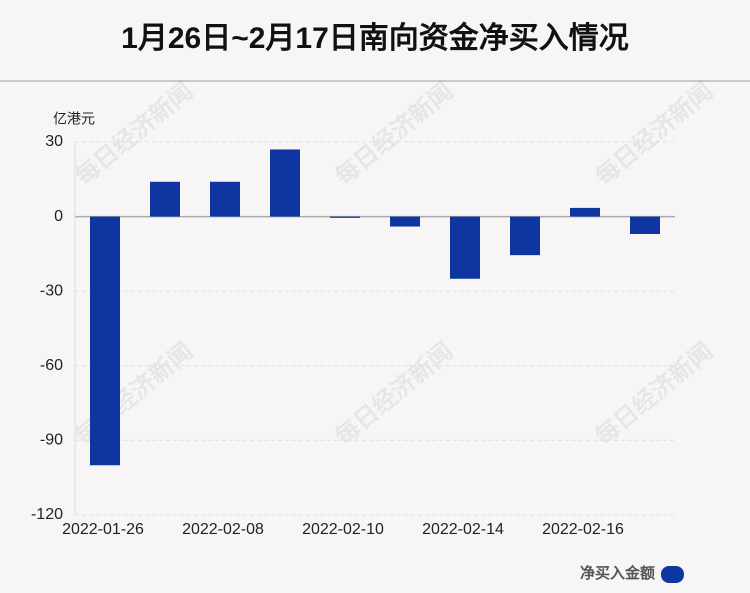 Image resolution: width=750 pixels, height=593 pixels. Describe the element at coordinates (47, 514) in the screenshot. I see `y-tick-label: -120` at that location.